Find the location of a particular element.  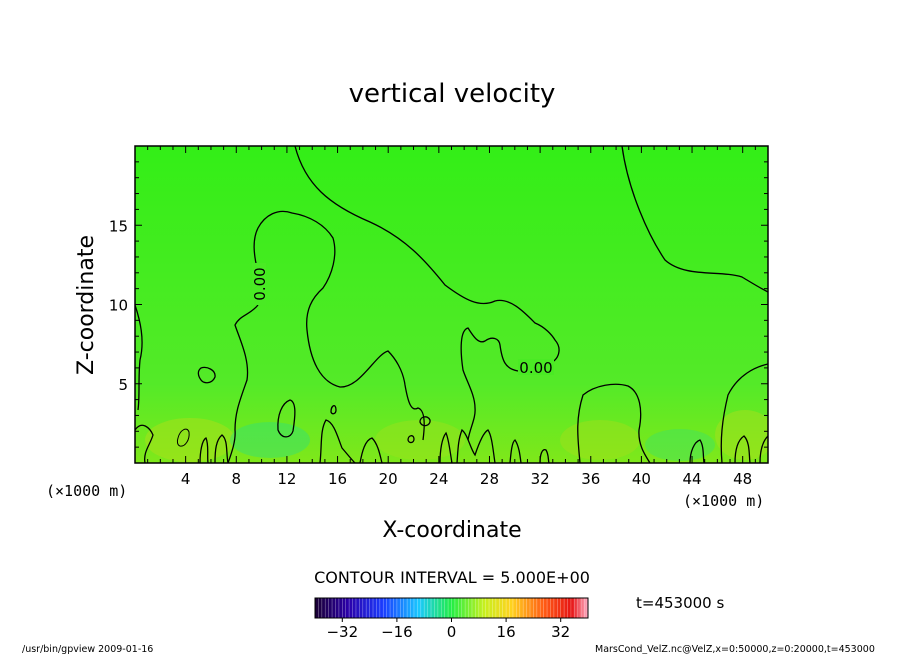

colorbar-tick-label: 32 is located at coordinates (560, 632).